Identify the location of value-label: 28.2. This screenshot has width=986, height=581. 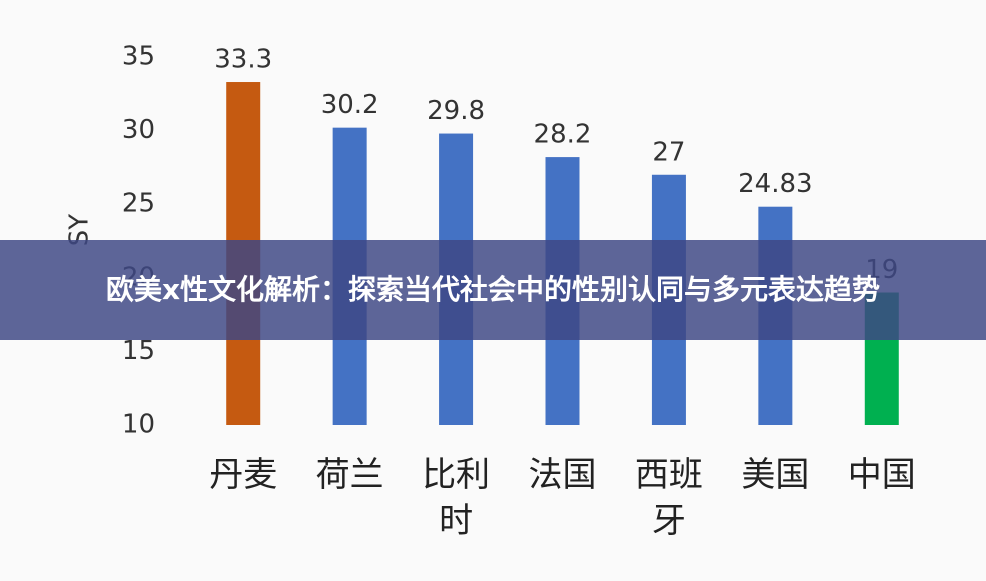
(563, 135).